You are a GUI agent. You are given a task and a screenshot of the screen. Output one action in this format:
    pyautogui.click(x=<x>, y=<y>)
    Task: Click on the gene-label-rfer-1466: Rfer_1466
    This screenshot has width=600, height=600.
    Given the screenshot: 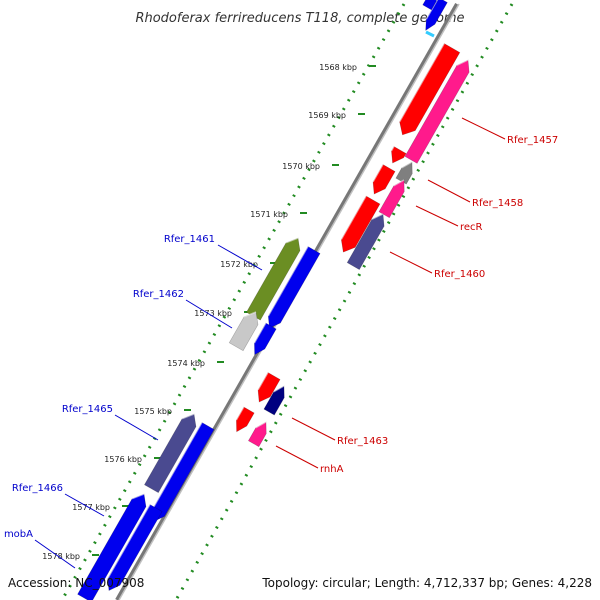 What is the action you would take?
    pyautogui.click(x=37, y=488)
    